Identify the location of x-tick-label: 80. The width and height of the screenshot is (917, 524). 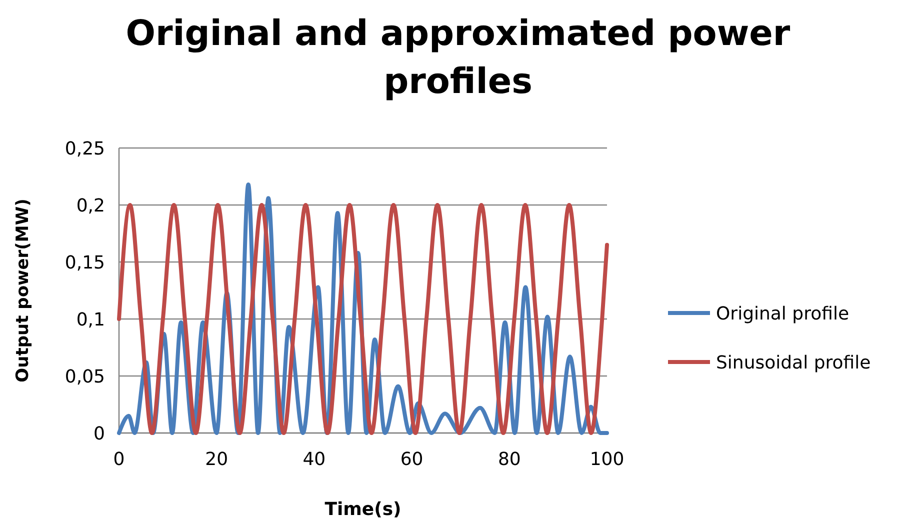
(509, 459).